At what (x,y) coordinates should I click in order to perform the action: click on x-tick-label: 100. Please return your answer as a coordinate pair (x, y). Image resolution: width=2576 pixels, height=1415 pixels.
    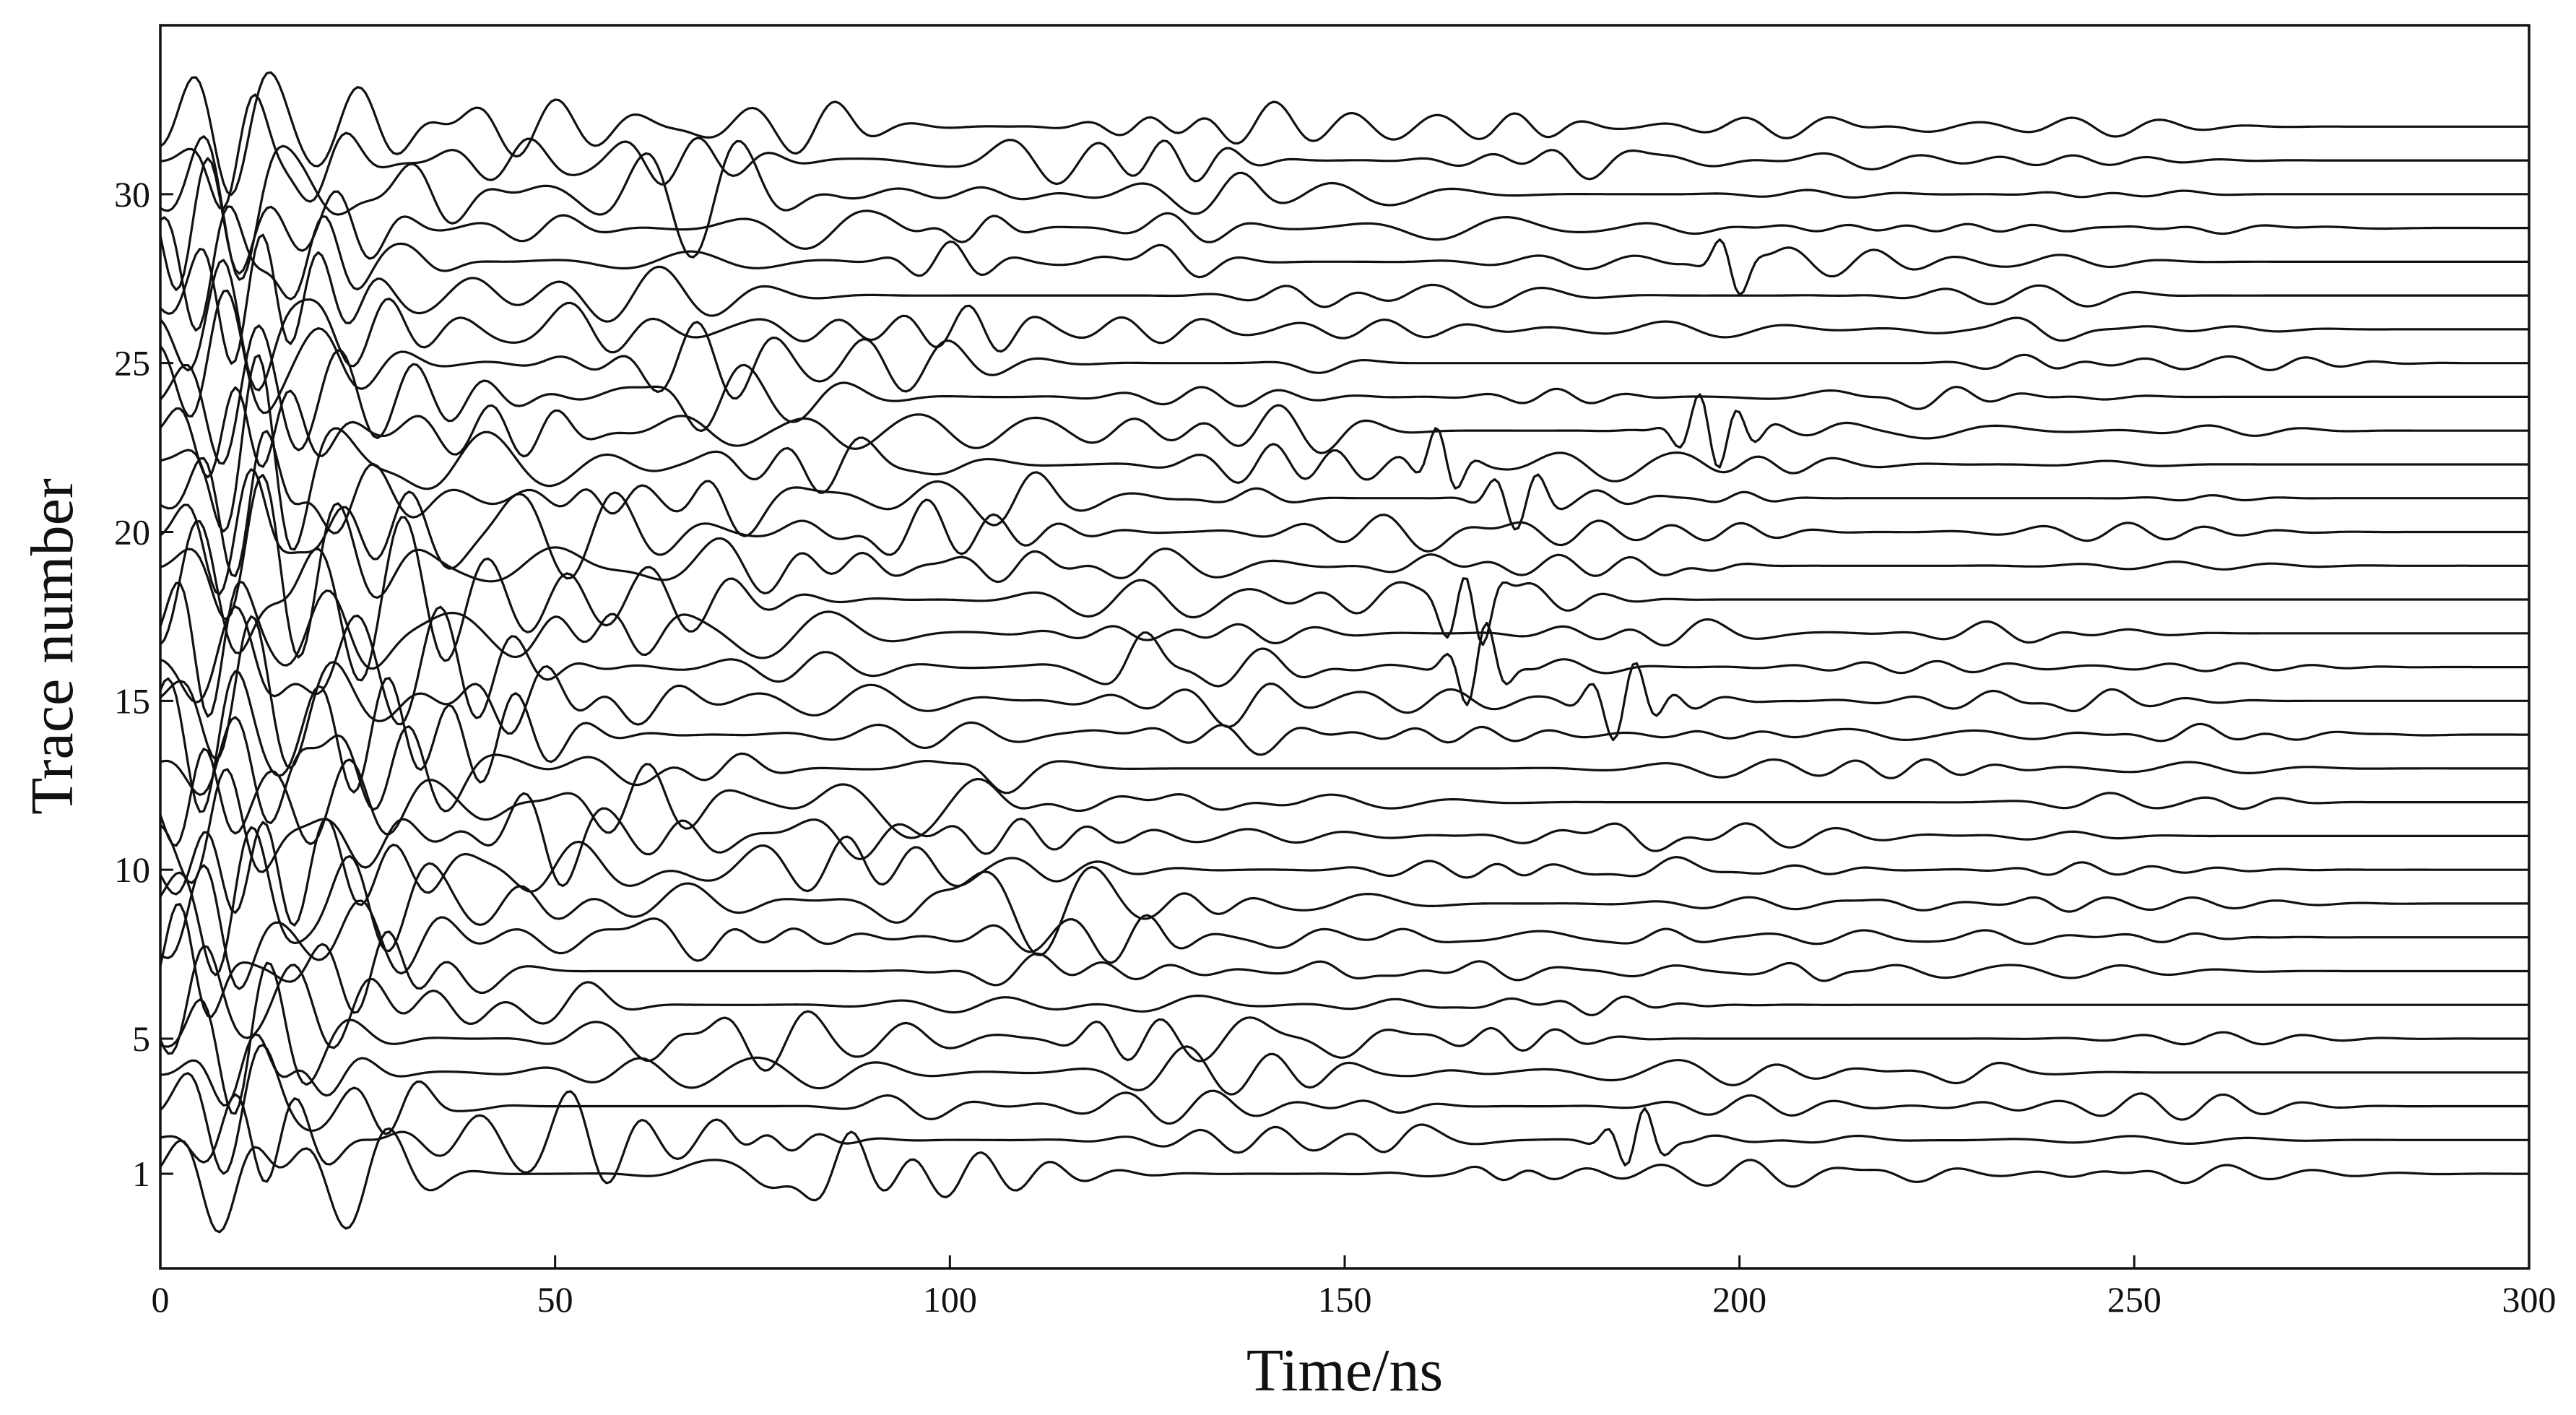
    Looking at the image, I should click on (950, 1299).